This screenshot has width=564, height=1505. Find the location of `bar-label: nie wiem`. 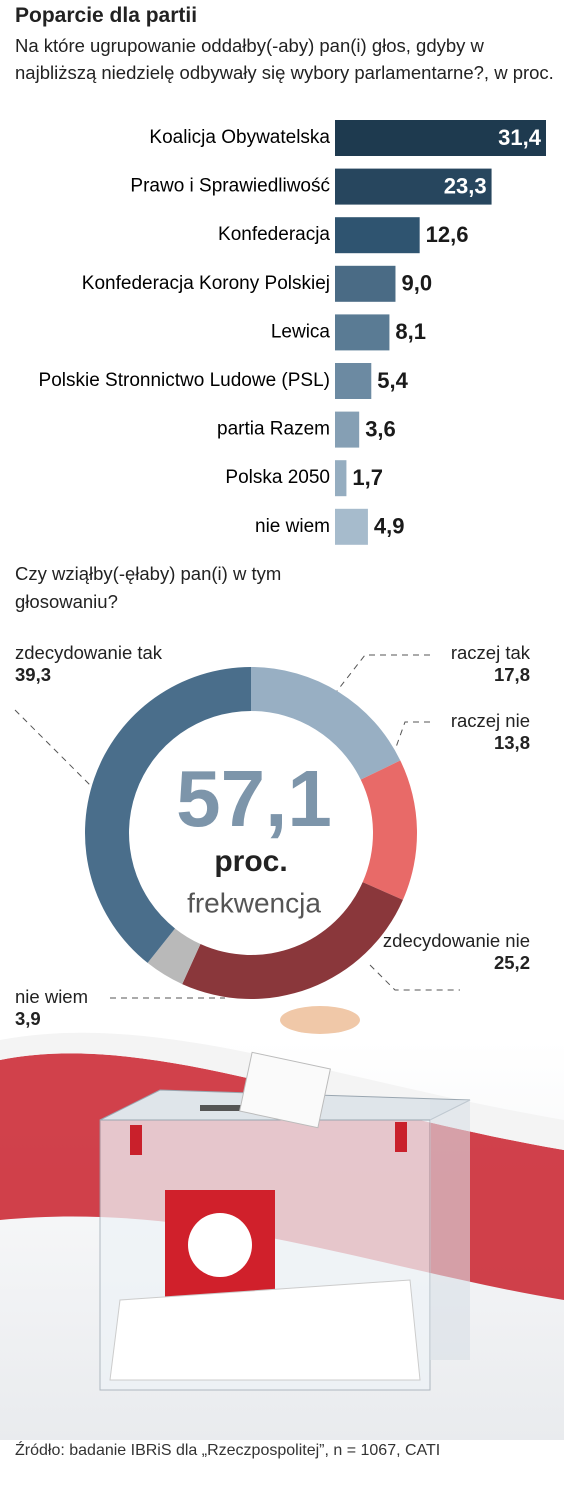

bar-label: nie wiem is located at coordinates (292, 526).